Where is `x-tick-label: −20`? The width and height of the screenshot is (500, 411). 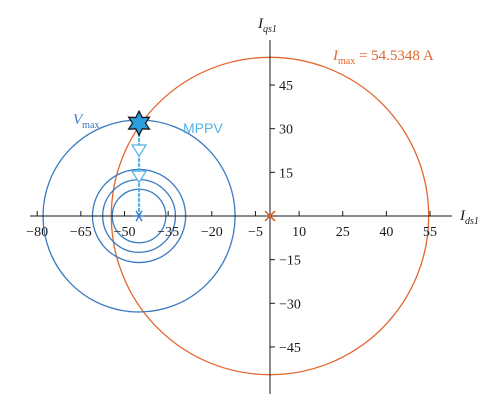
x-tick-label: −20 is located at coordinates (212, 232).